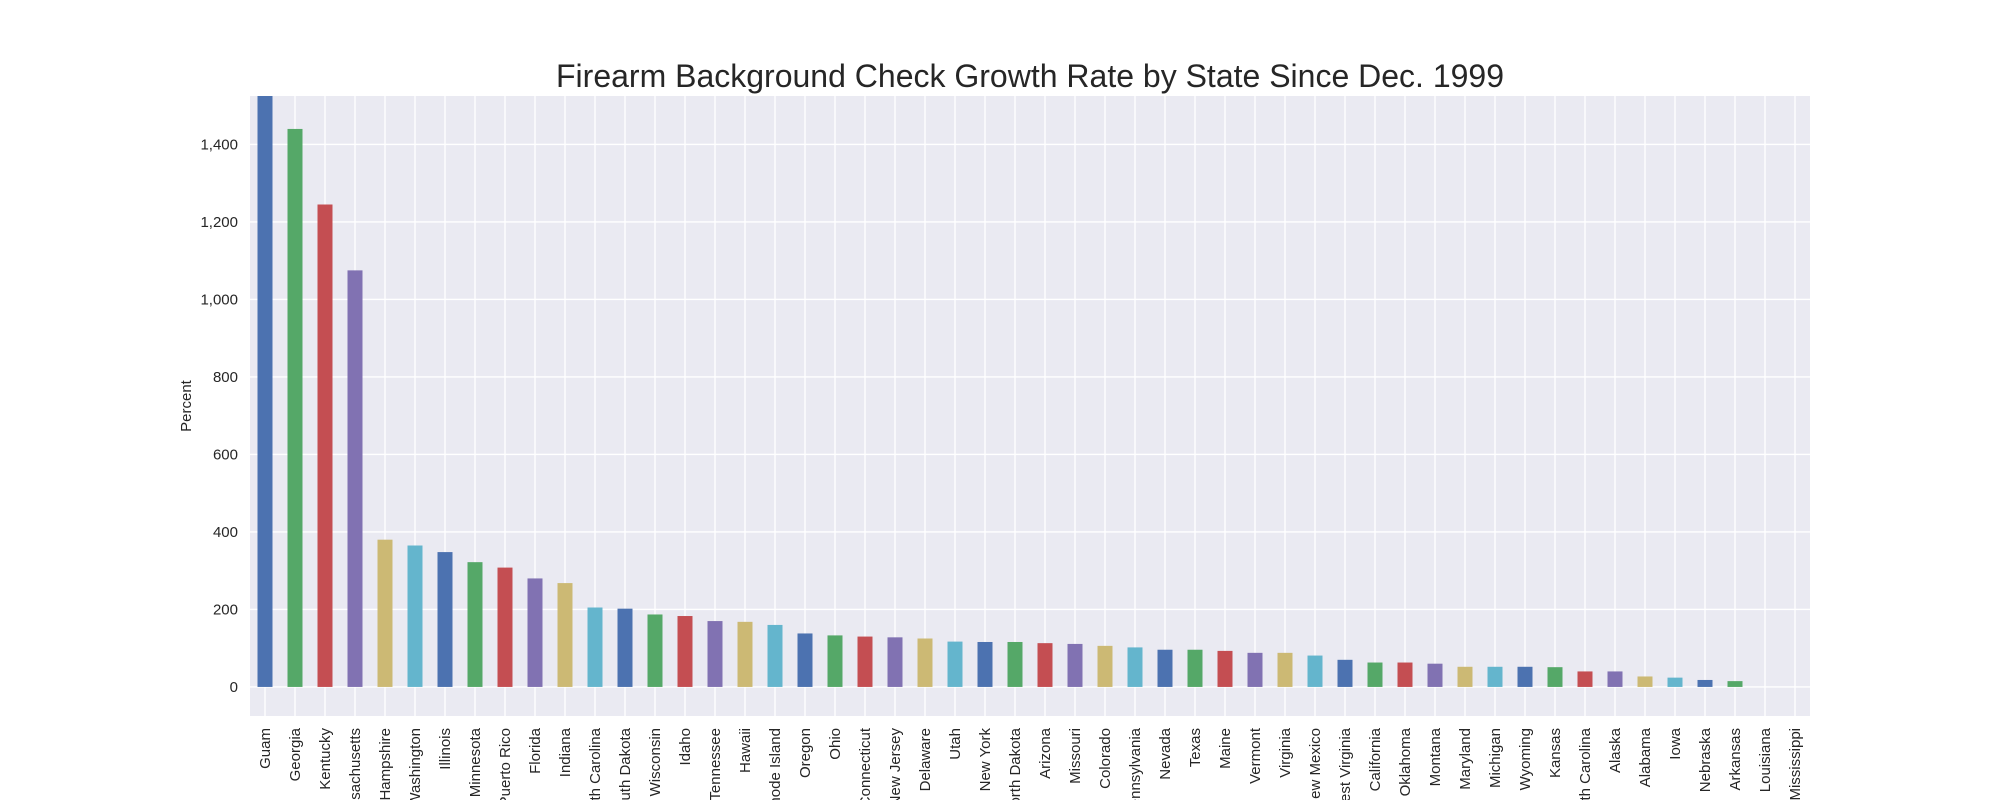  I want to click on bar-kansas, so click(1555, 677).